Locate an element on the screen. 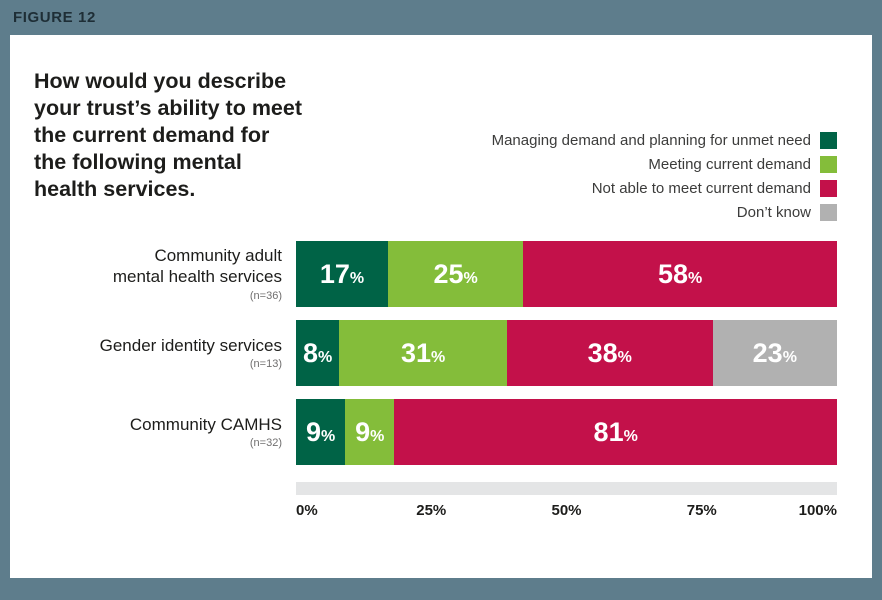 The width and height of the screenshot is (882, 600). category-sample-size: (n=13) is located at coordinates (265, 364).